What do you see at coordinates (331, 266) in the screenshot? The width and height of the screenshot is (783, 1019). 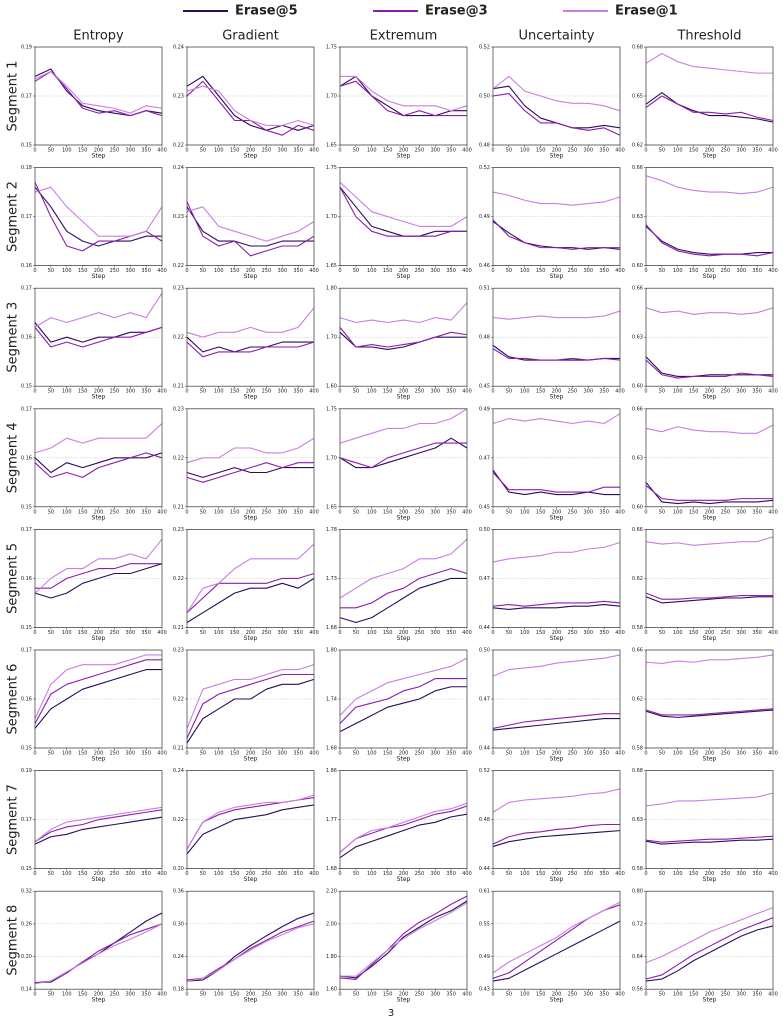 I see `y-tick-label: 1.65` at bounding box center [331, 266].